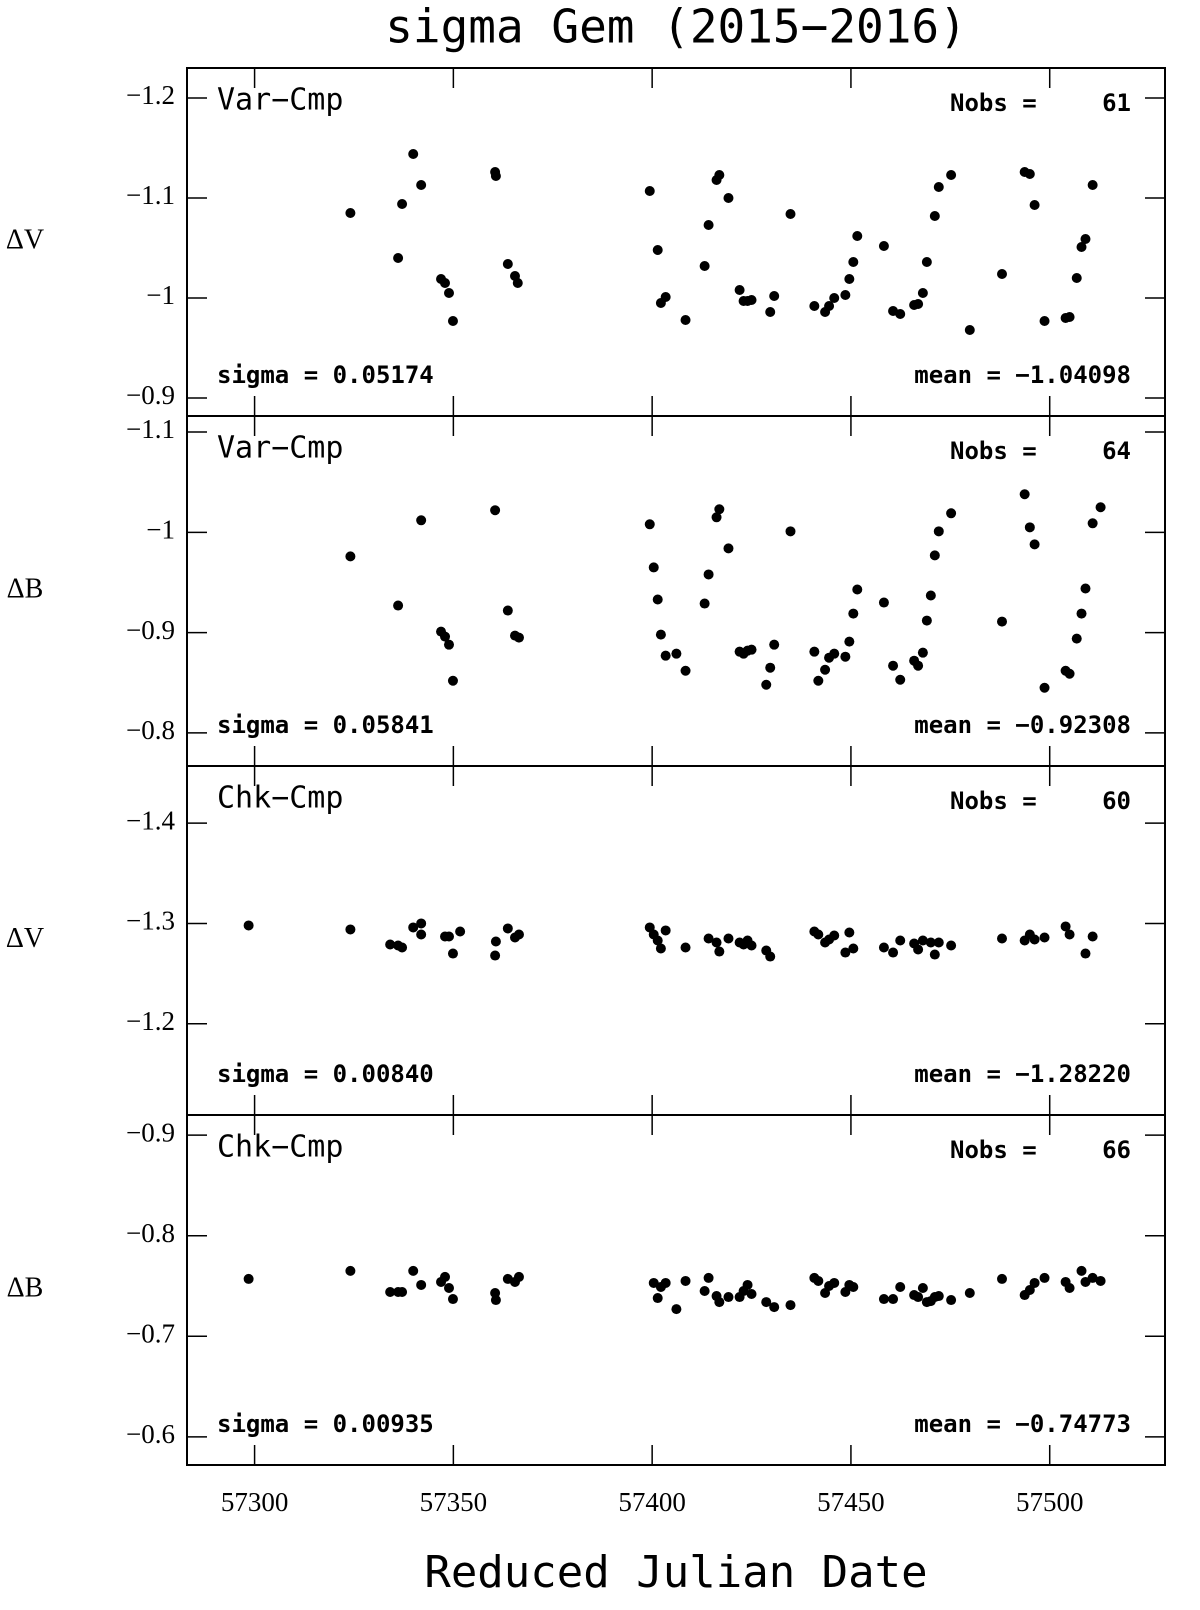 This screenshot has height=1610, width=1200. Describe the element at coordinates (150, 630) in the screenshot. I see `y-tick-label: −0.9` at that location.